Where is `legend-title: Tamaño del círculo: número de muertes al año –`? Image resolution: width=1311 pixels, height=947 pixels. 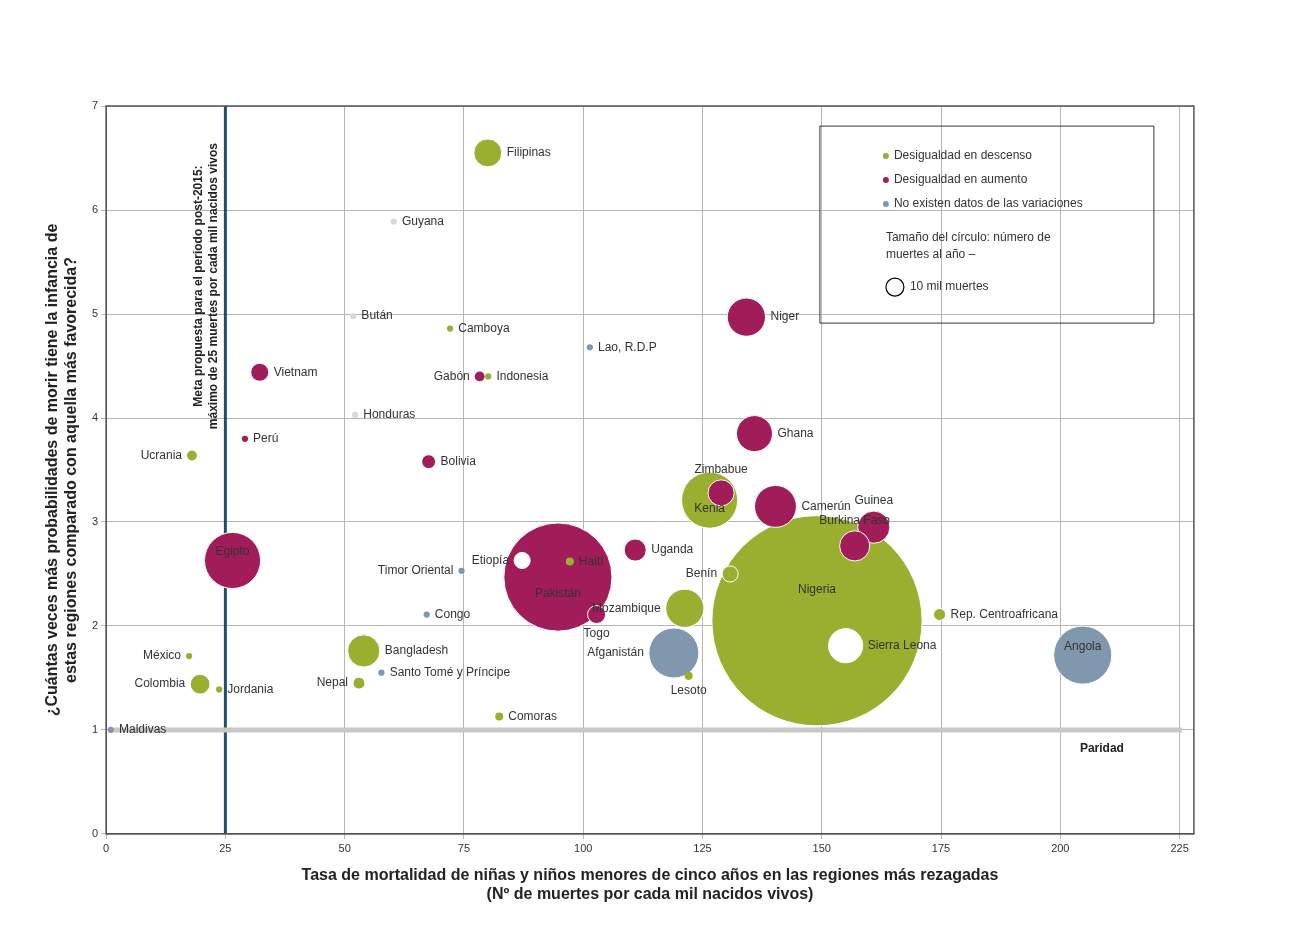
legend-title: Tamaño del círculo: número de muertes al año – is located at coordinates (968, 246).